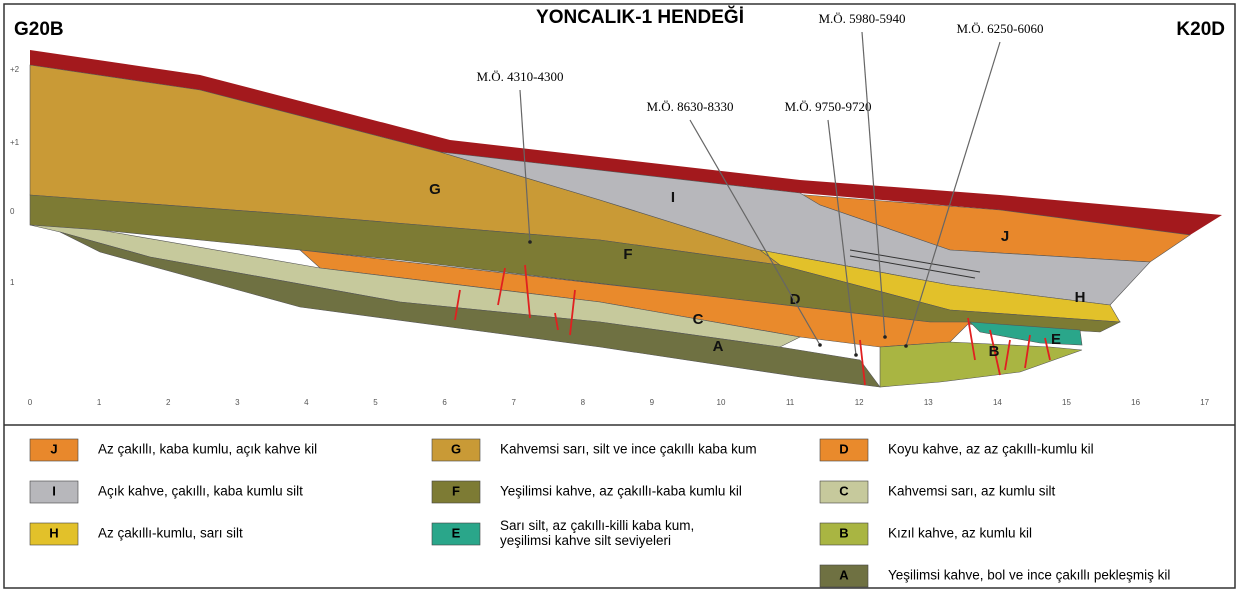  Describe the element at coordinates (652, 402) in the screenshot. I see `x-scale: 9` at that location.